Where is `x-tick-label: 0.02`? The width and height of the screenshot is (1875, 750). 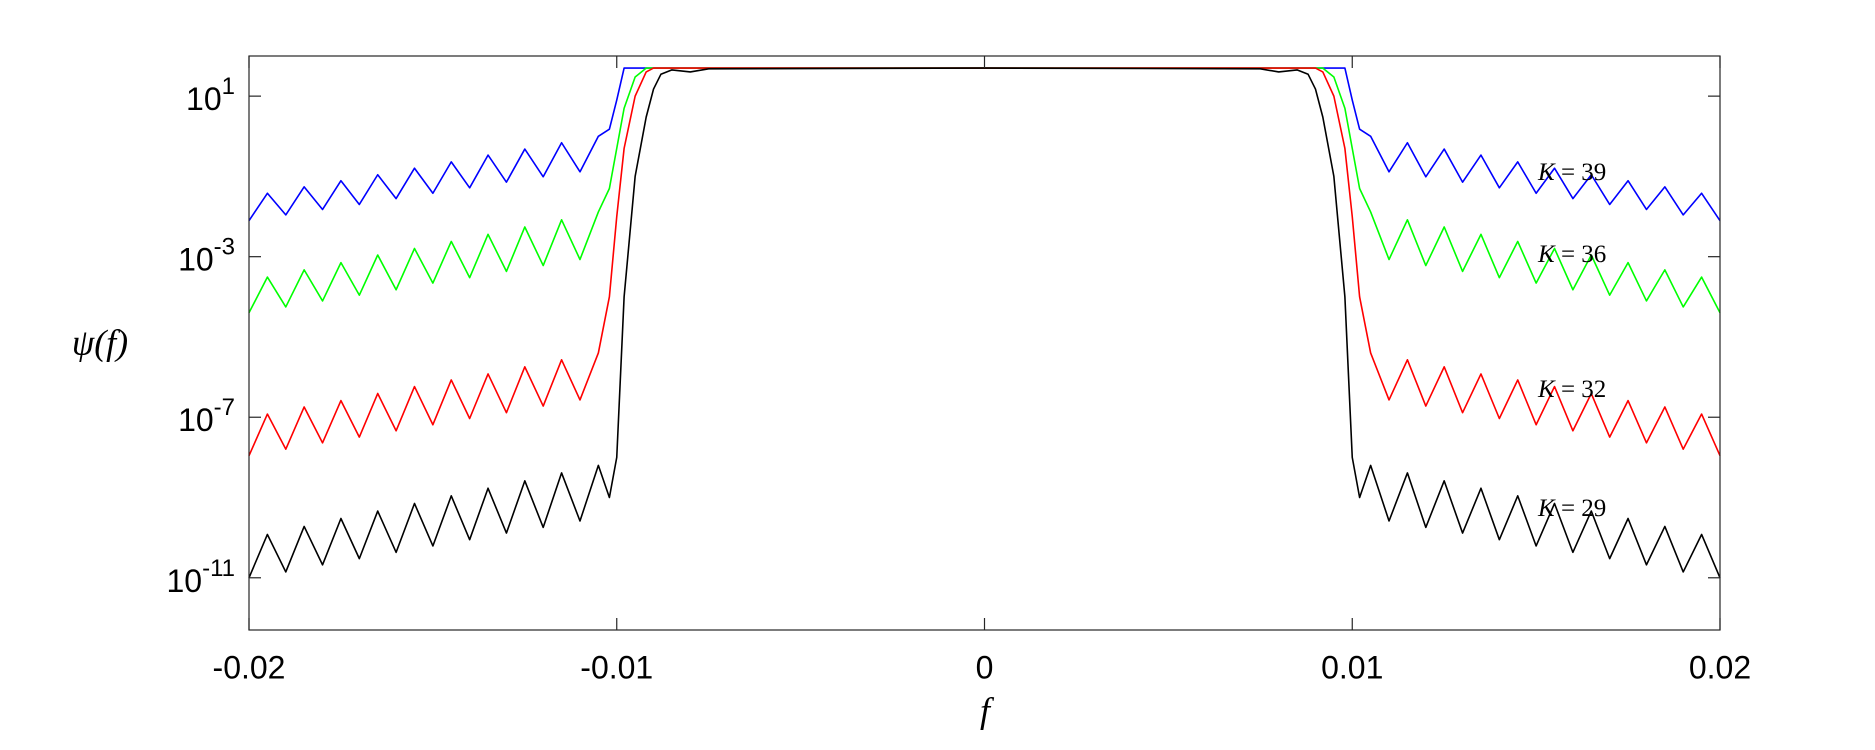
x-tick-label: 0.02 is located at coordinates (1720, 667).